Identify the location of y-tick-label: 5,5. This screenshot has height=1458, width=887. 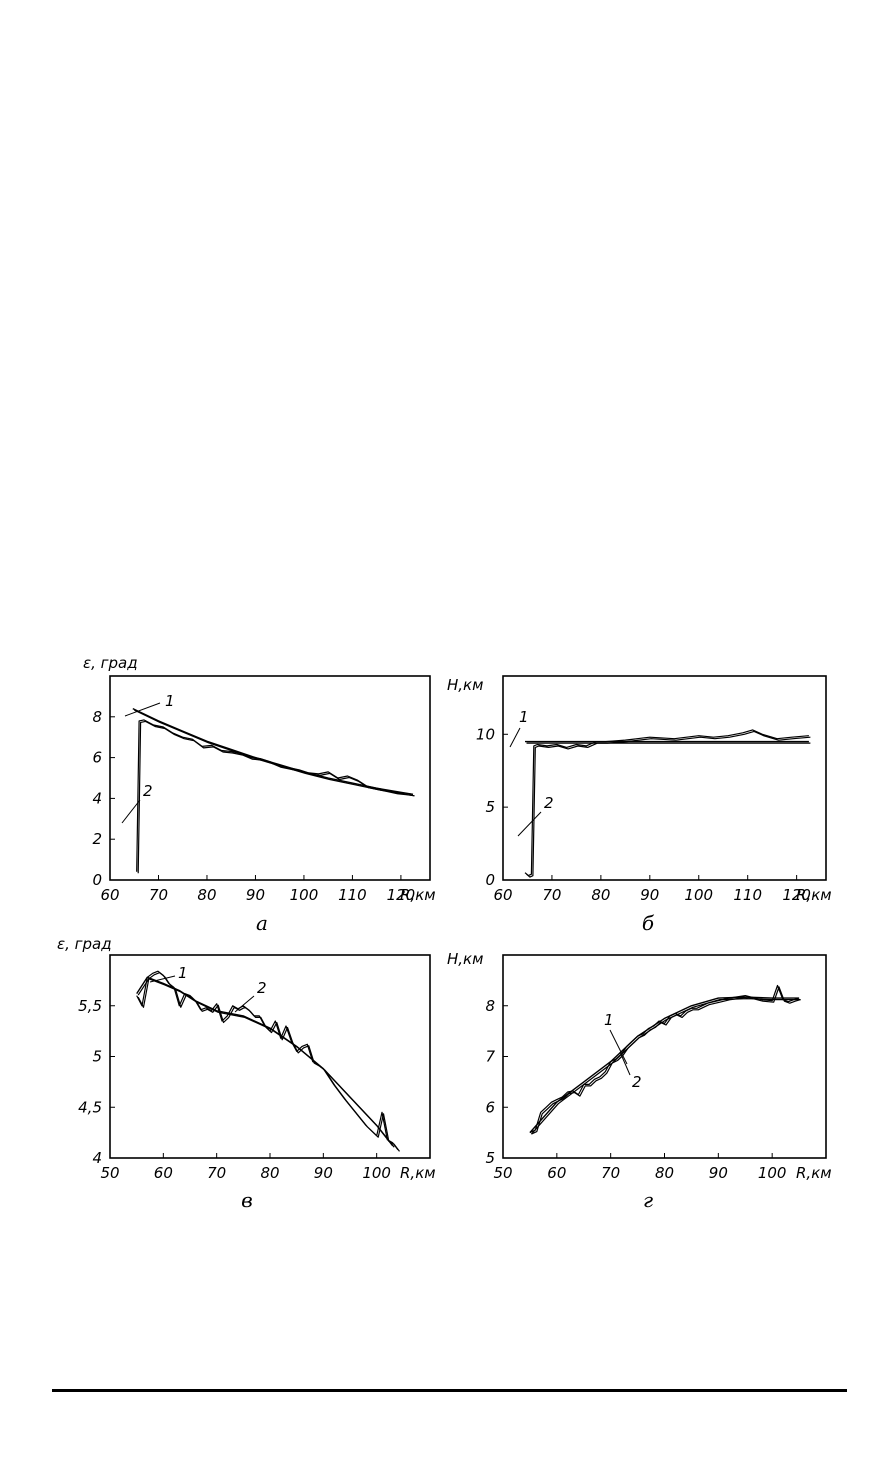
(90, 1006).